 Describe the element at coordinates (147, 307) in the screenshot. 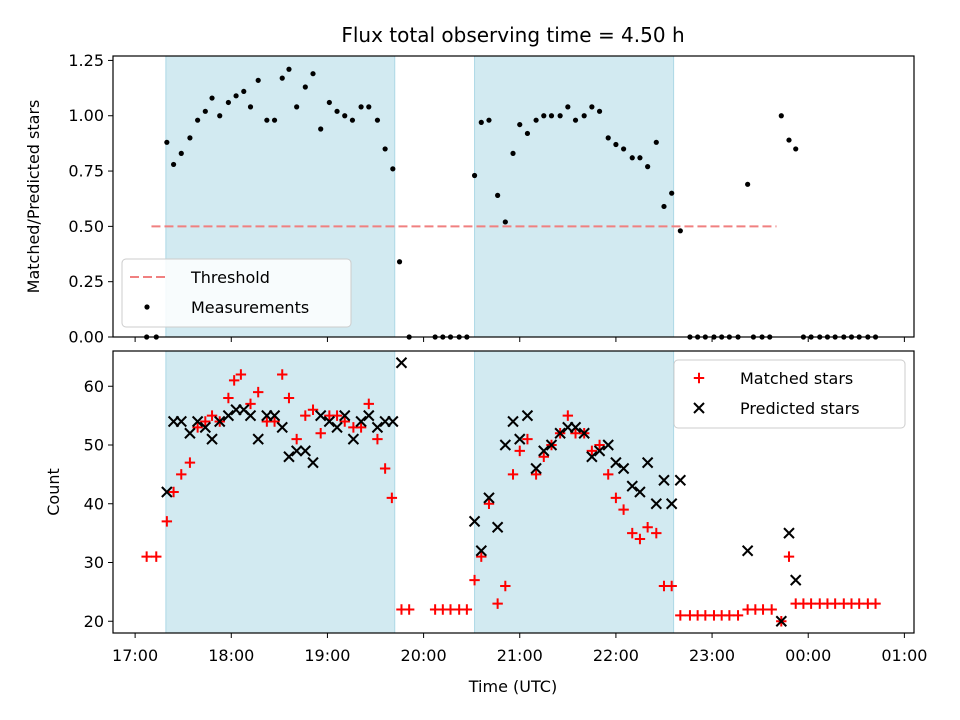

I see `legend-measurement-swatch` at that location.